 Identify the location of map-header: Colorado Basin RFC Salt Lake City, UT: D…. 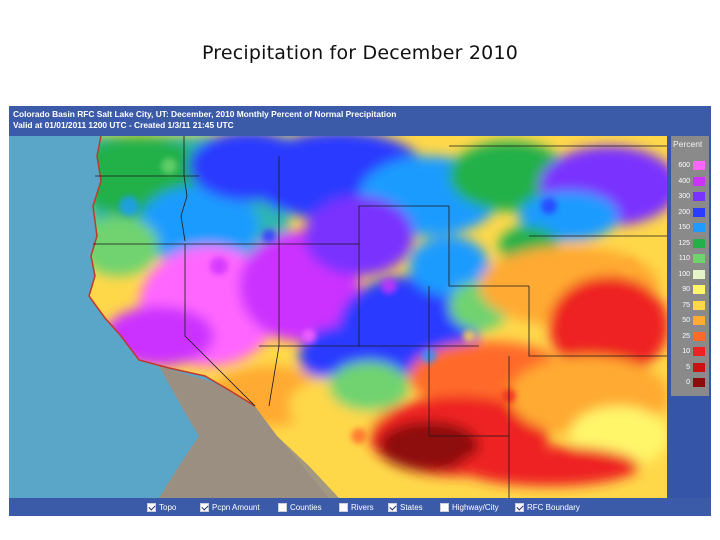
(360, 121).